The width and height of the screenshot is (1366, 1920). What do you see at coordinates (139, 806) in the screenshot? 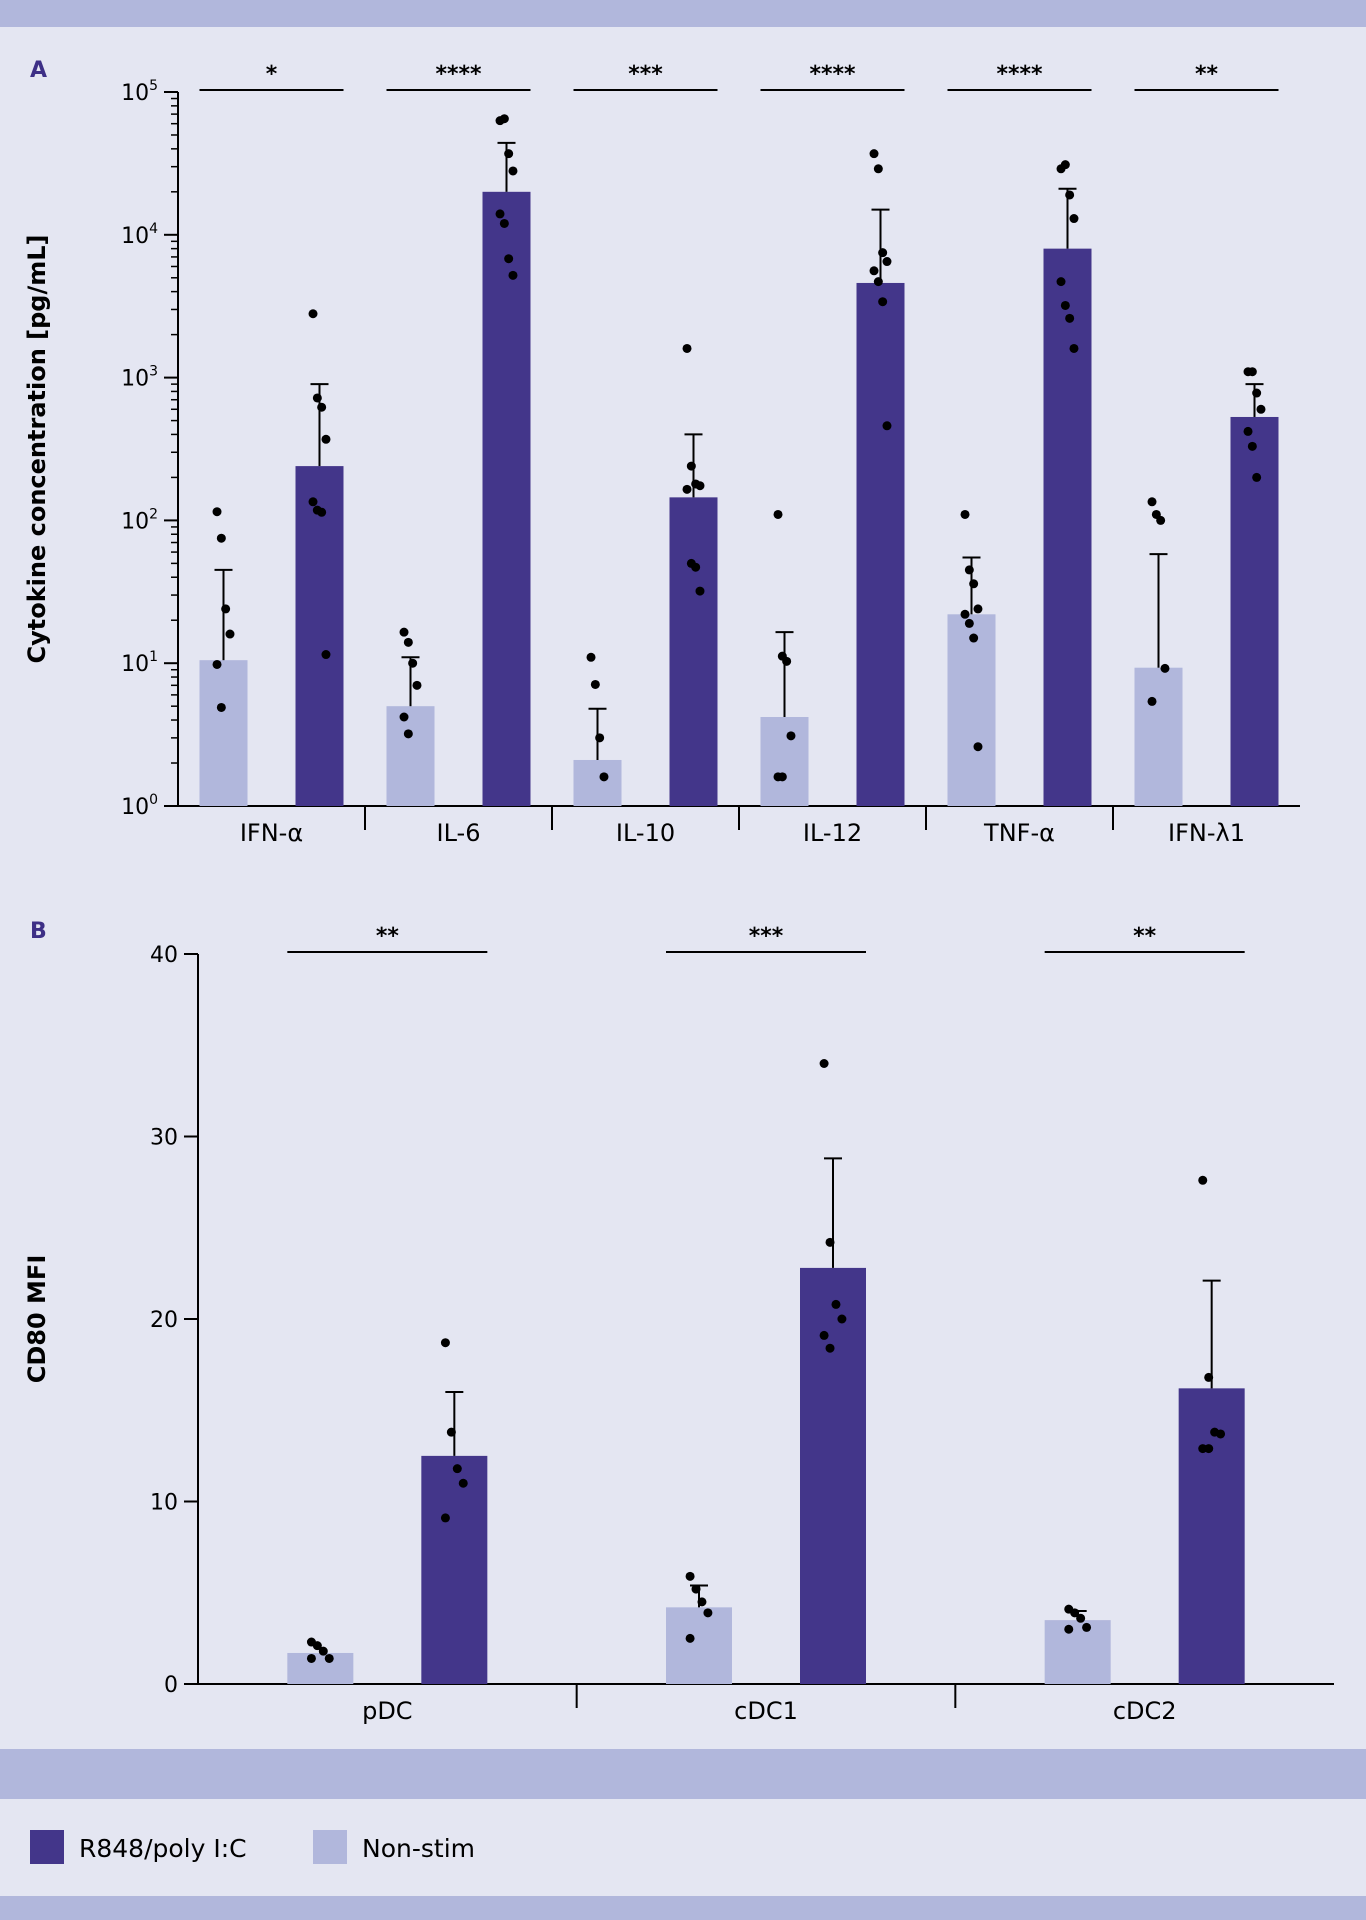
I see `y-tick-label: 100` at bounding box center [139, 806].